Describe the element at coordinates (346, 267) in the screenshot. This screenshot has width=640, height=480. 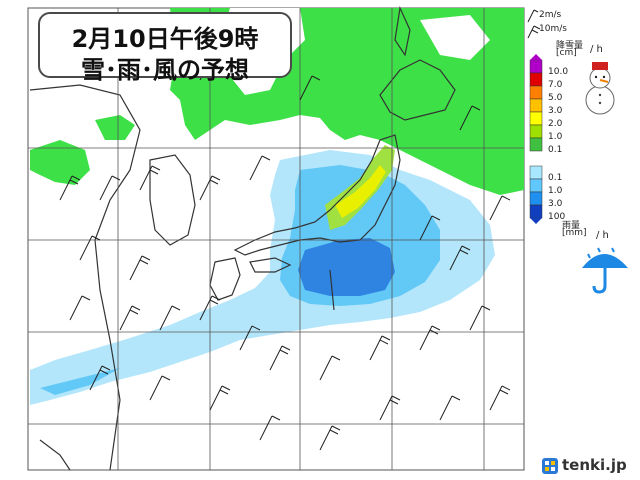
I see `rain-area-heavy` at that location.